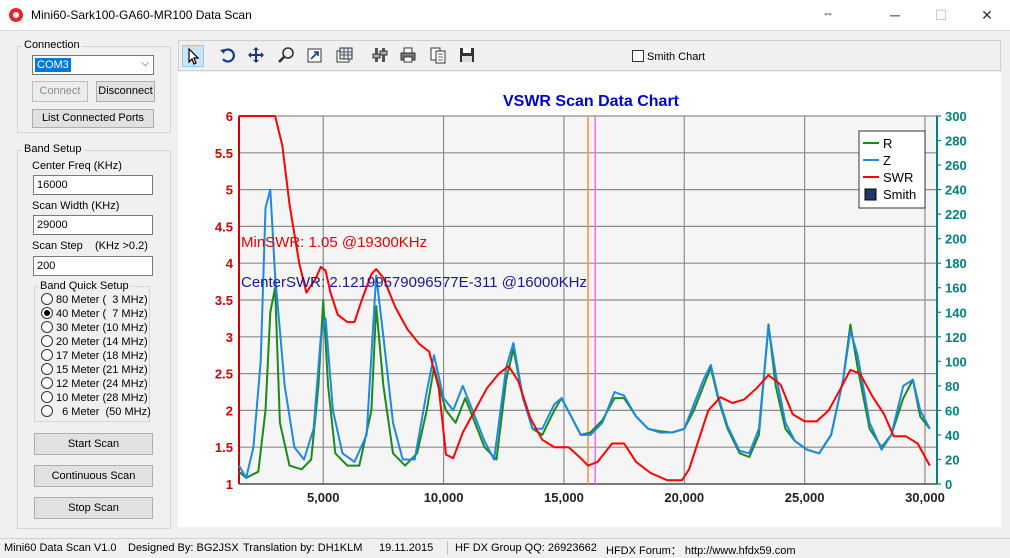 Image resolution: width=1010 pixels, height=558 pixels. I want to click on band-radio-label: 6 Meter (50 MHz), so click(103, 412).